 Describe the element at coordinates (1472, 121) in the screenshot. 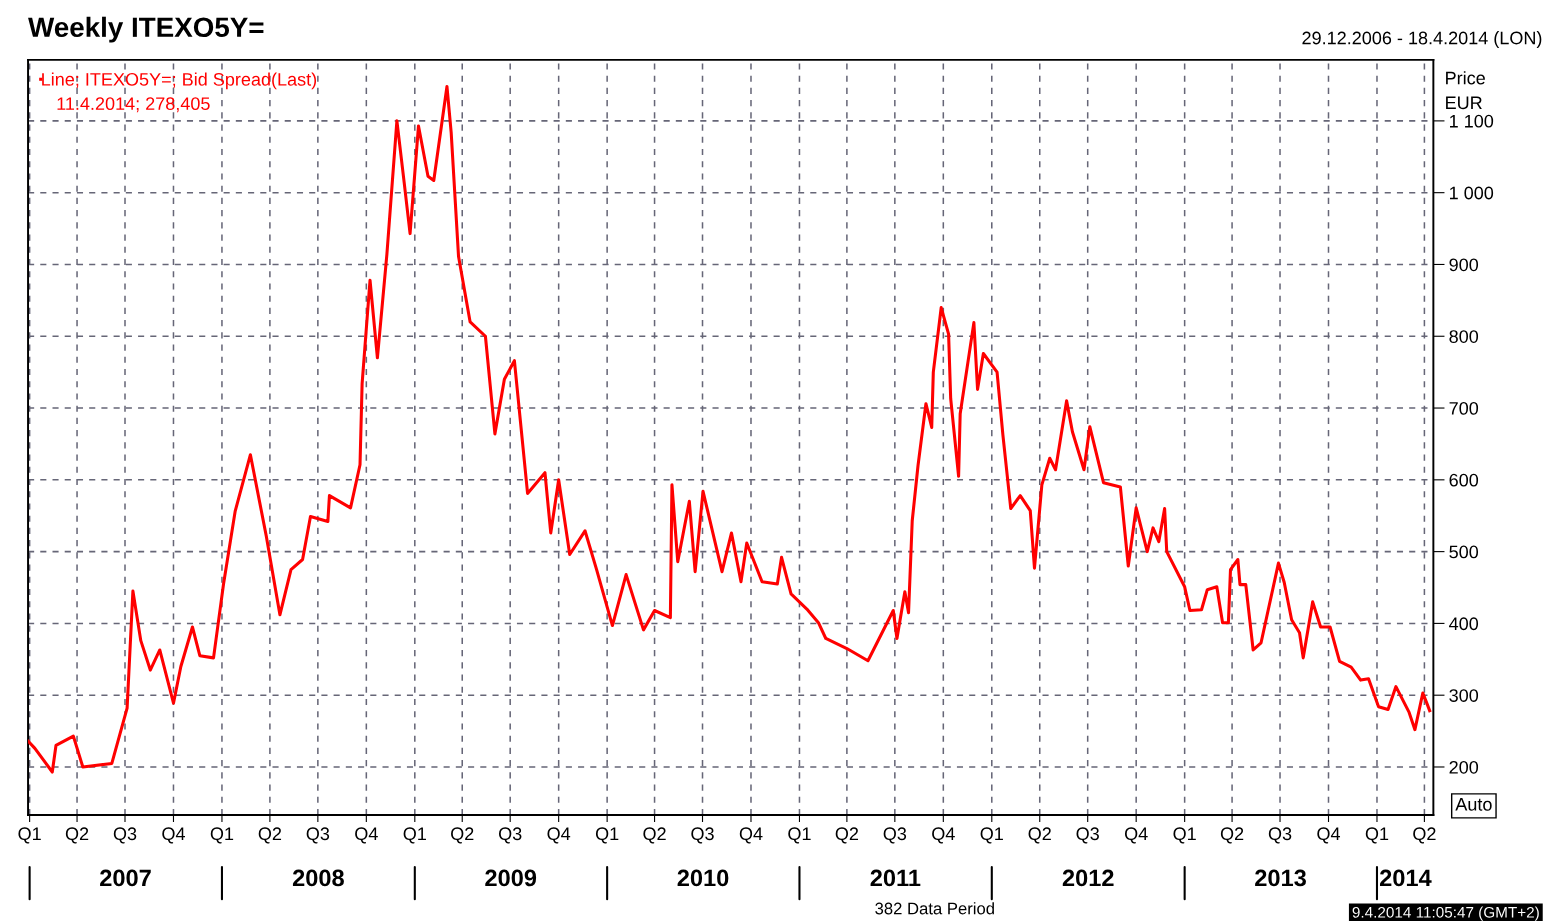

I see `y-tick-label: 1 100` at that location.